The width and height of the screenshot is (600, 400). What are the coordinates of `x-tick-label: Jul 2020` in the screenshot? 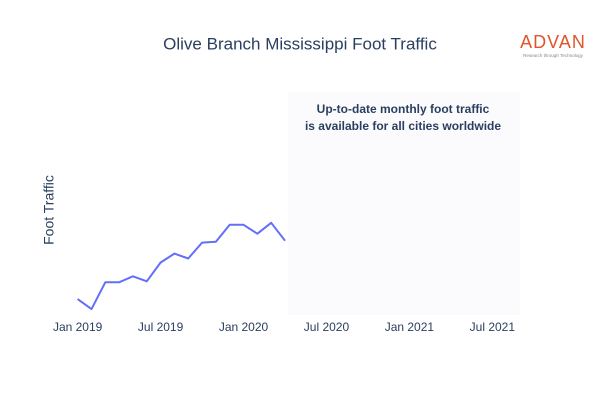 It's located at (327, 327).